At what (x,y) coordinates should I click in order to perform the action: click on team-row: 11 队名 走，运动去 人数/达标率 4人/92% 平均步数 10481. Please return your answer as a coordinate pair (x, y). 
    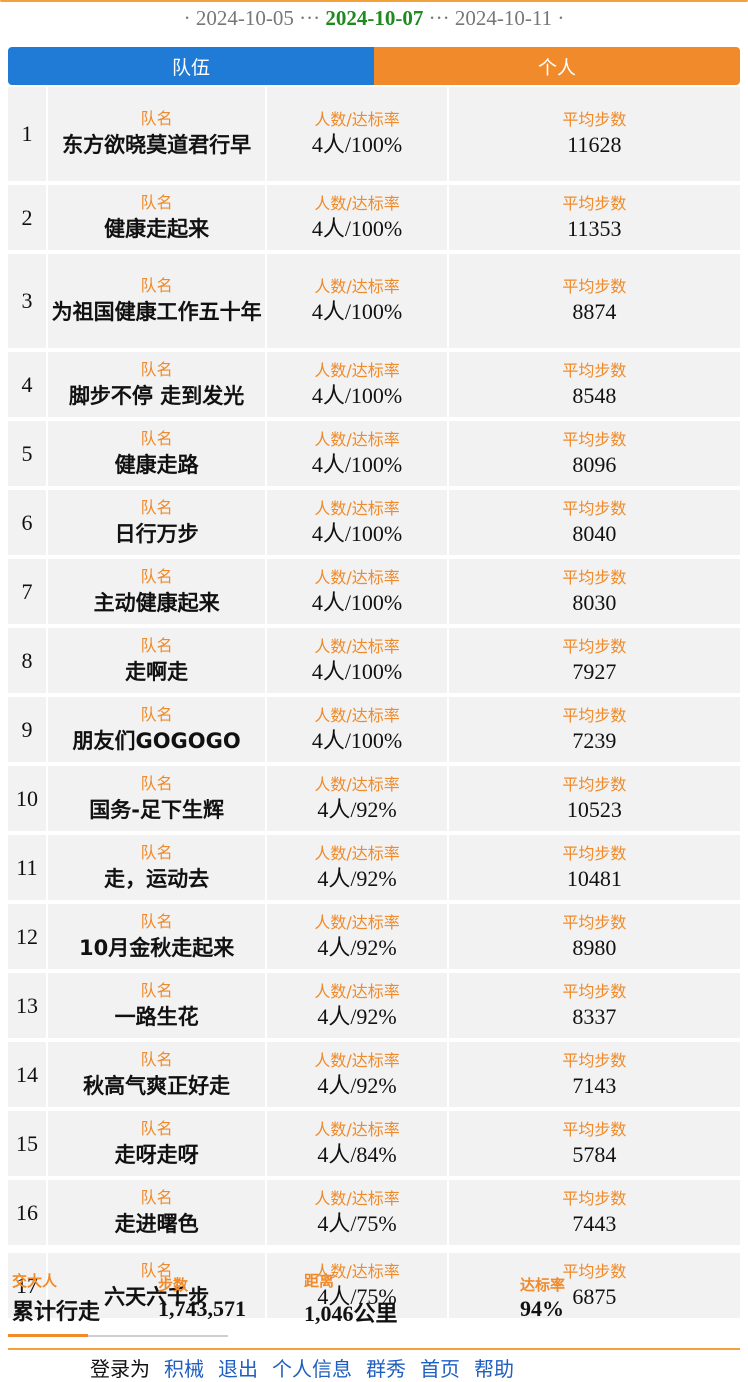
    Looking at the image, I should click on (374, 867).